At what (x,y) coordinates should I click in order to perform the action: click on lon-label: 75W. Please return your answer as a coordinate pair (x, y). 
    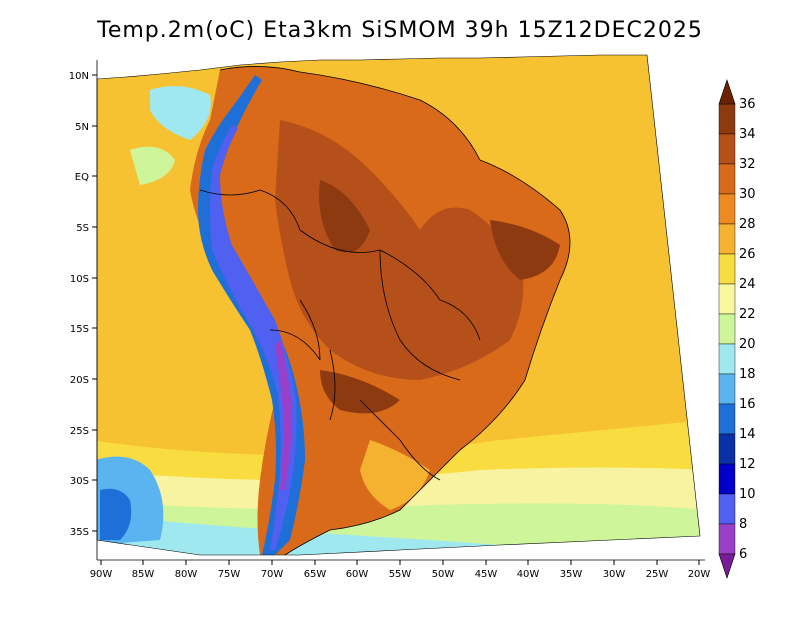
    Looking at the image, I should click on (229, 574).